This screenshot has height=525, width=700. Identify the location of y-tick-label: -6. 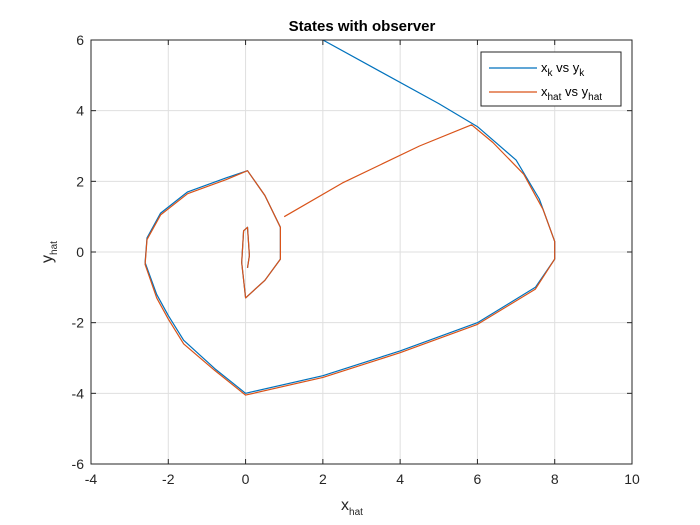
(78, 464).